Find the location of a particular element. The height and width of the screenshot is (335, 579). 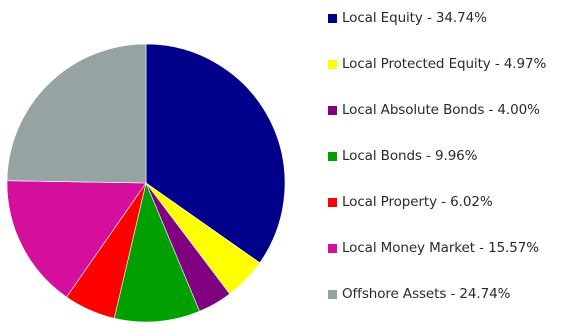

legend-label: Offshore Assets - 24.74% is located at coordinates (426, 294).